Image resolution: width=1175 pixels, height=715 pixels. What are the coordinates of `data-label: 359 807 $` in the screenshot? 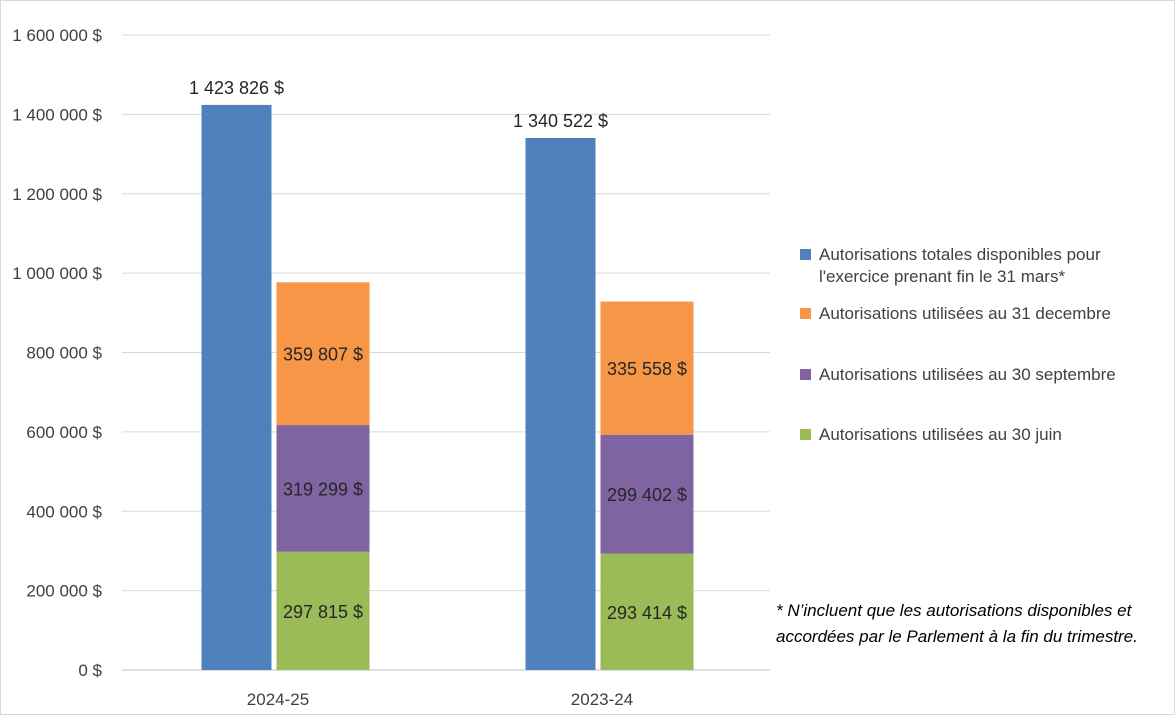 It's located at (323, 355).